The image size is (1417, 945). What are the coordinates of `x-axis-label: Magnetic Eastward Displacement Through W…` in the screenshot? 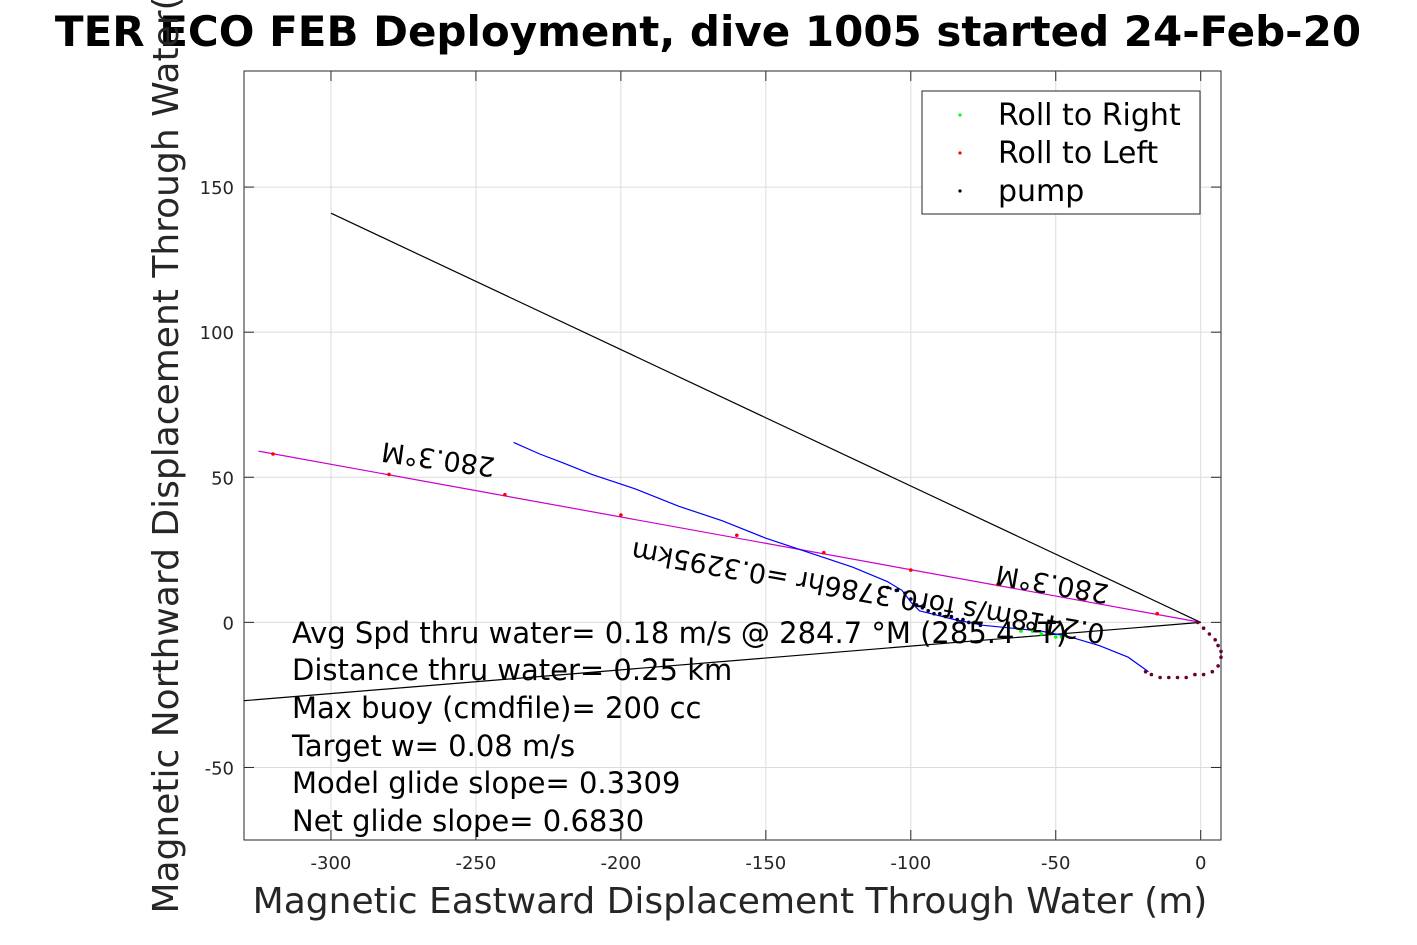 It's located at (730, 901).